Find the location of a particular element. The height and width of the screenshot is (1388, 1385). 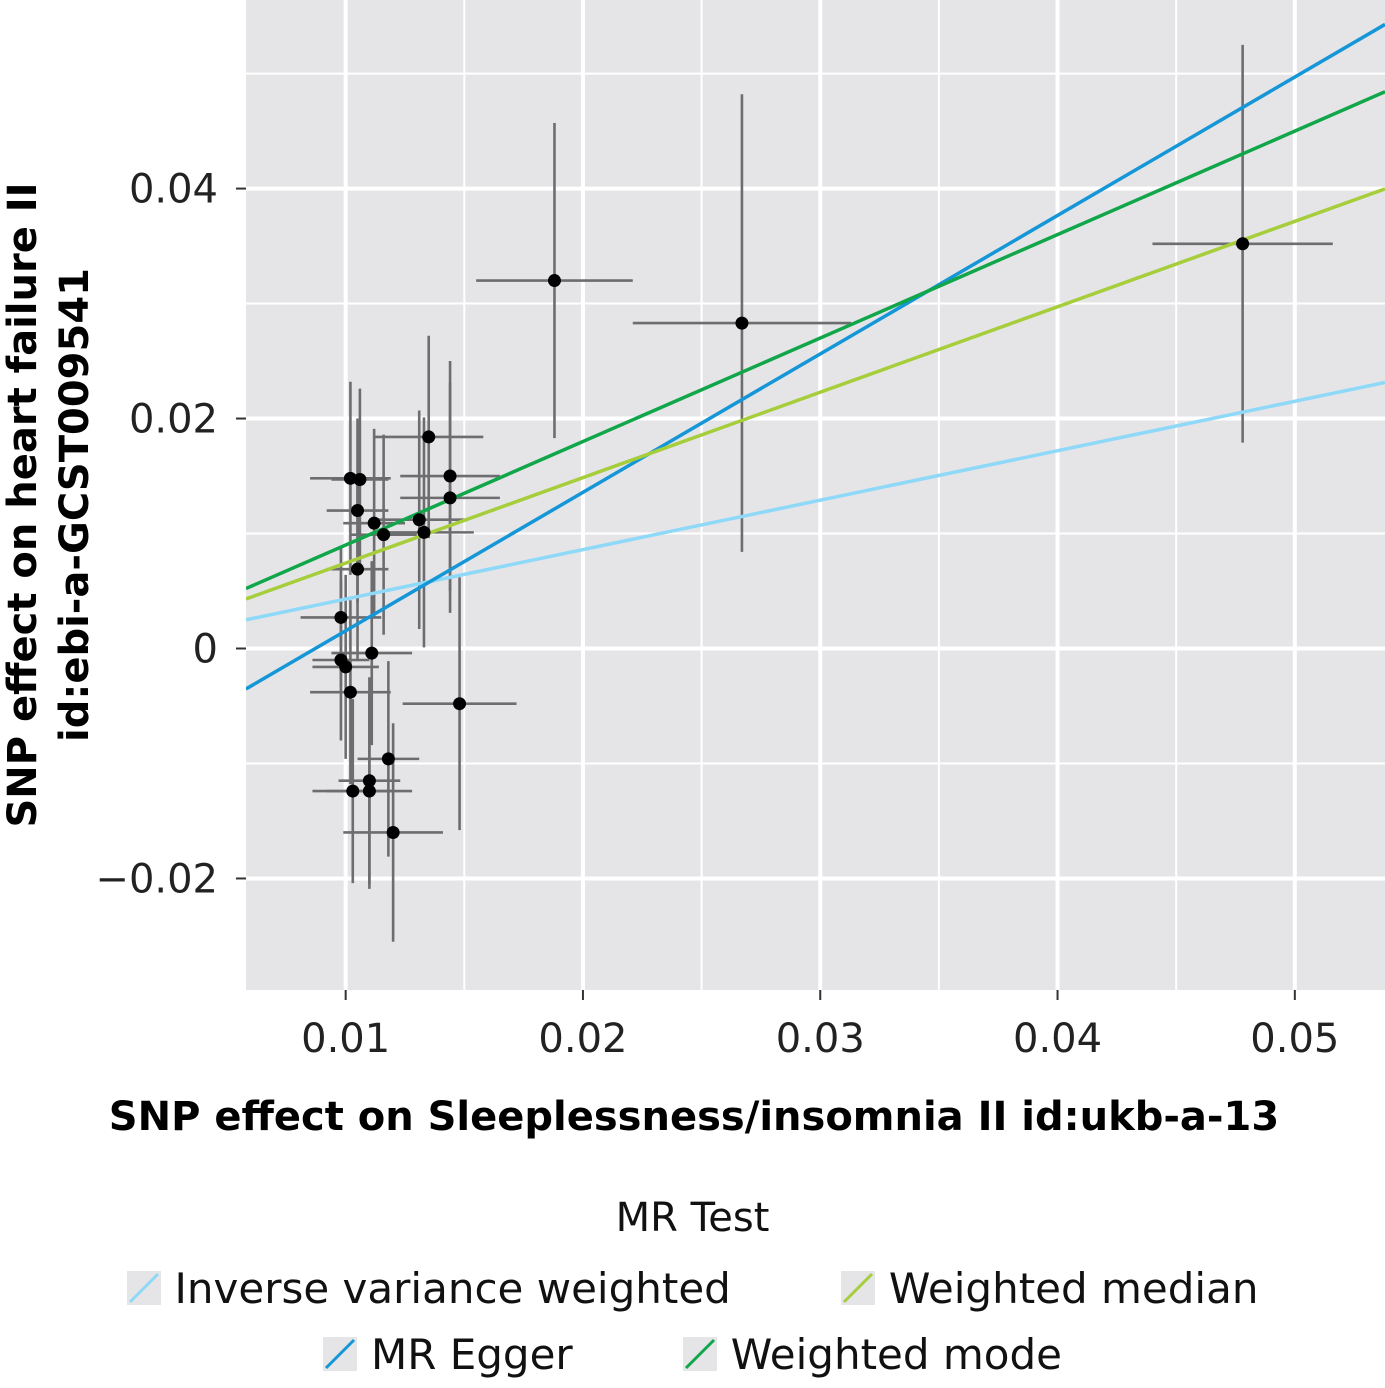

legend-item-weighted-median: Weighted median is located at coordinates (1049, 1288).